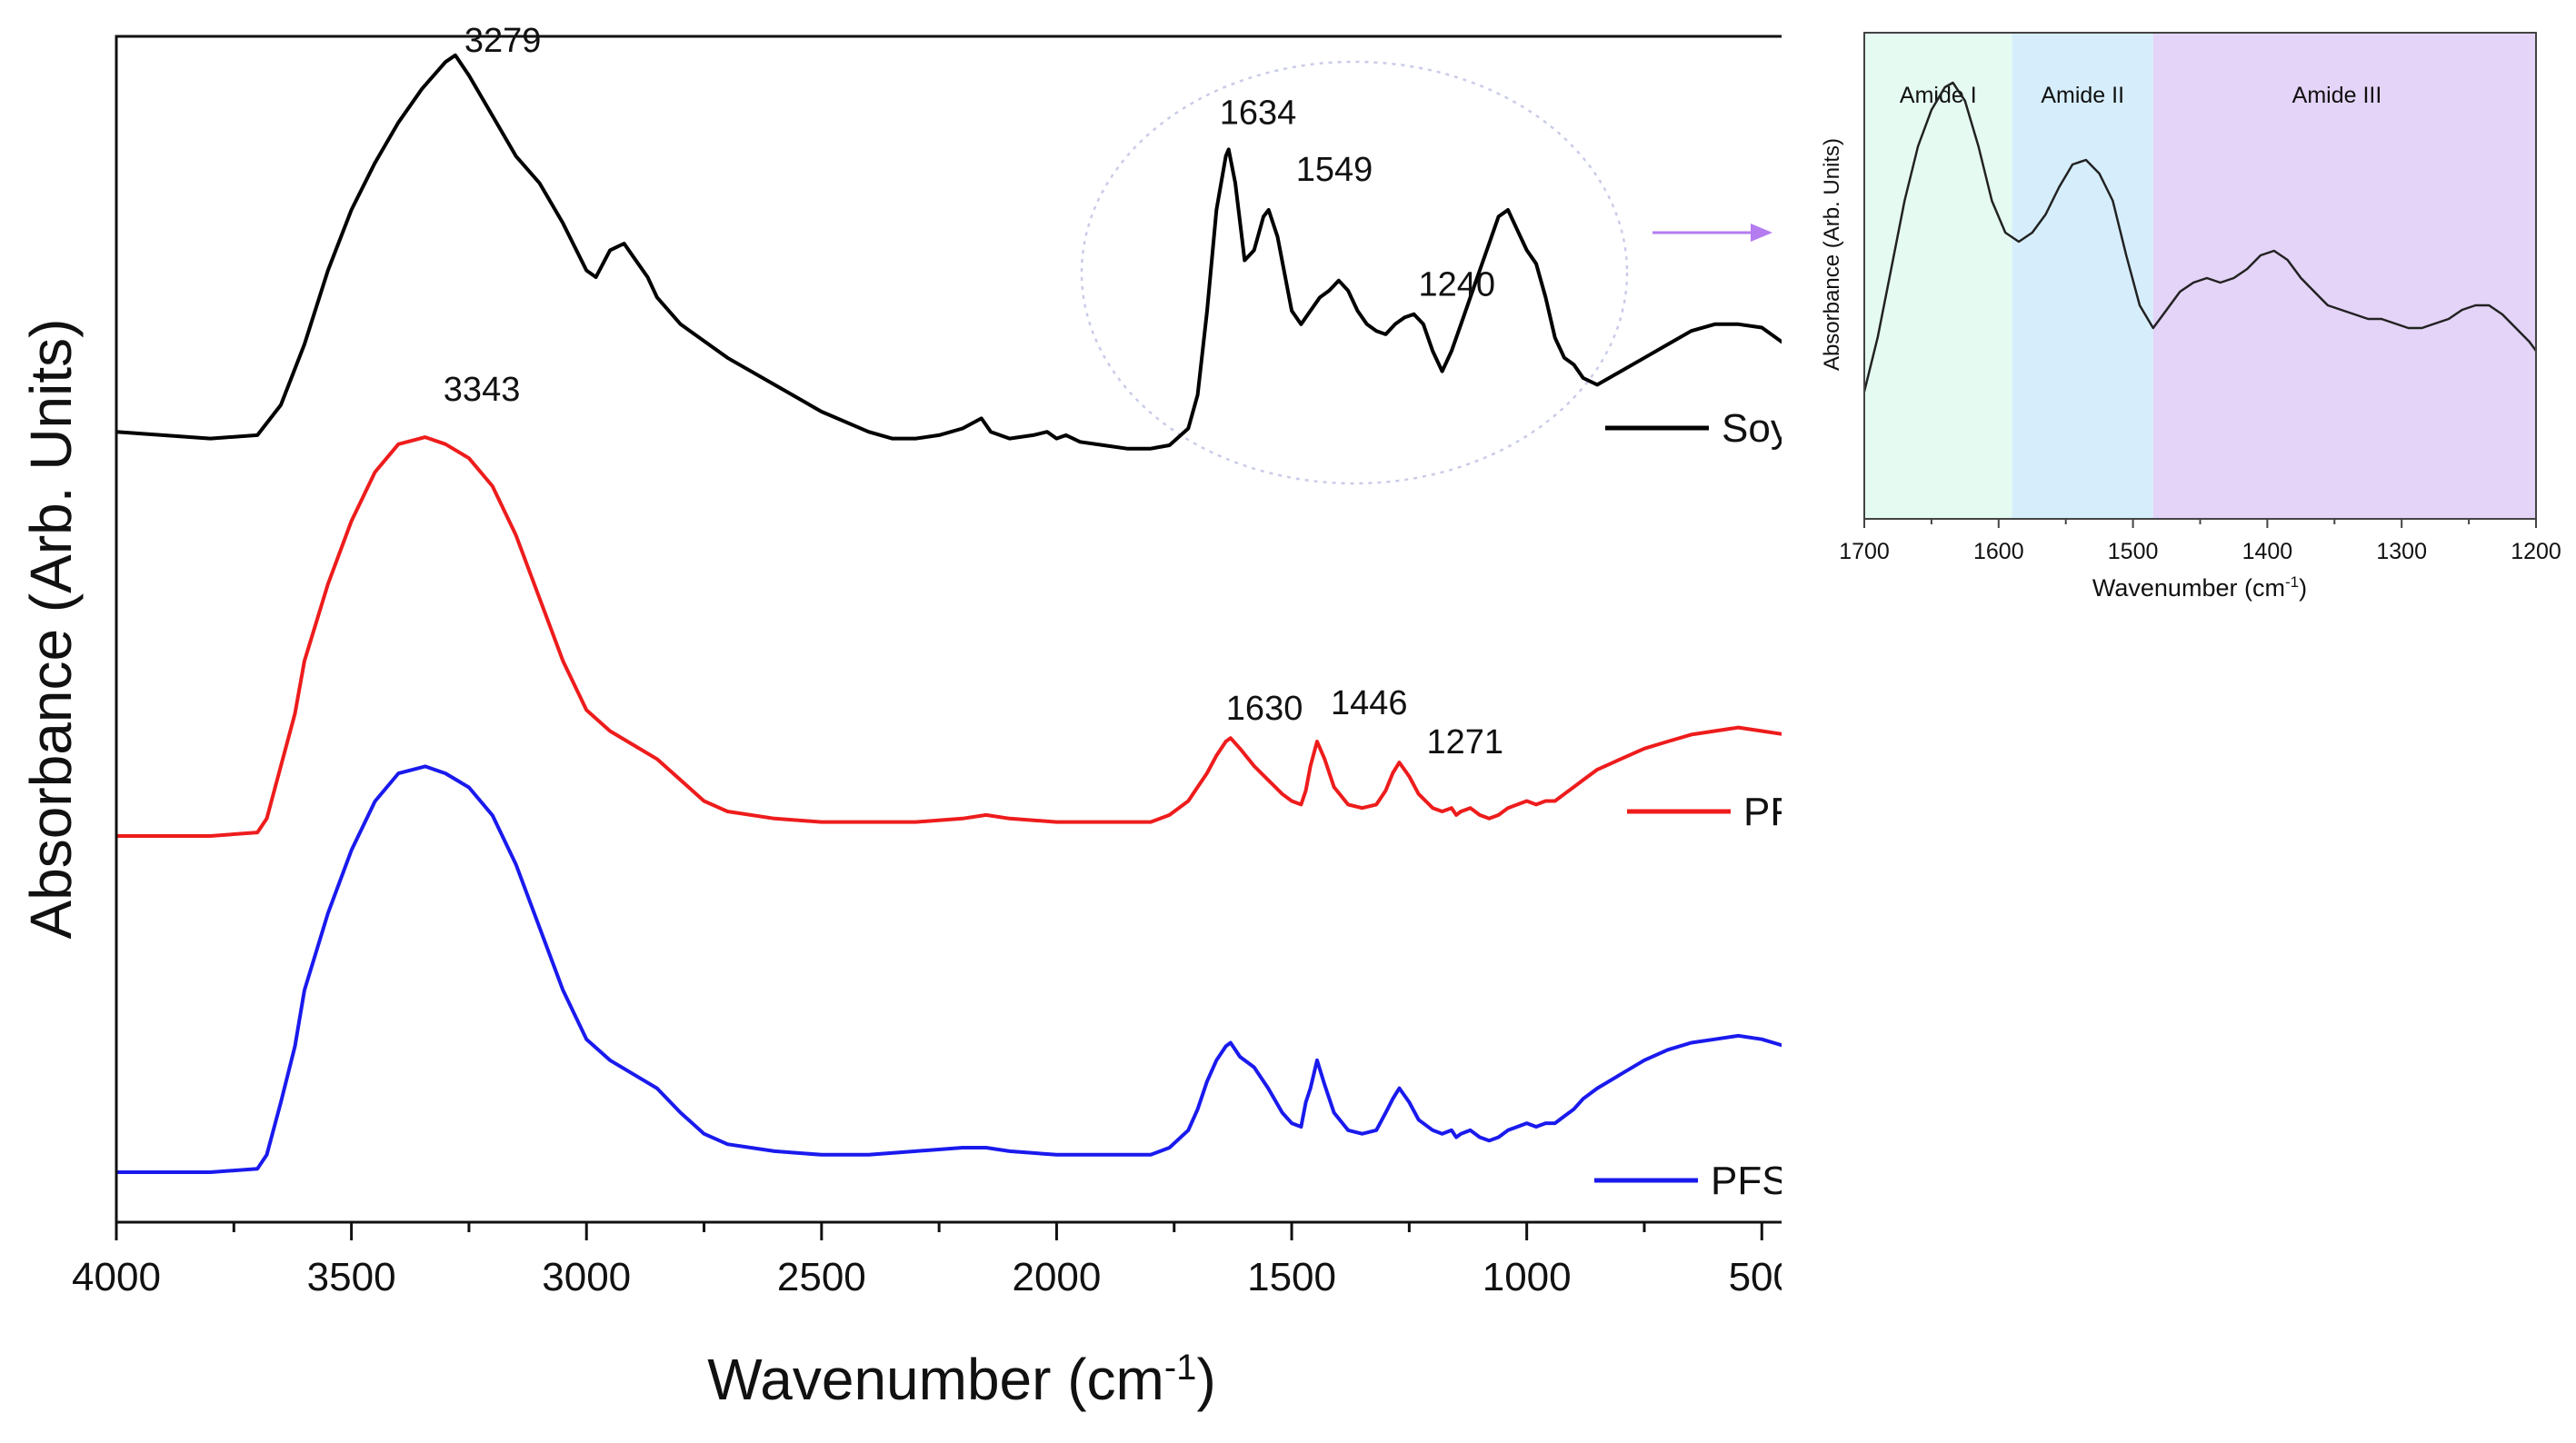 Image resolution: width=2576 pixels, height=1443 pixels. What do you see at coordinates (2401, 551) in the screenshot?
I see `inset-x-tick-label-1300: 1300` at bounding box center [2401, 551].